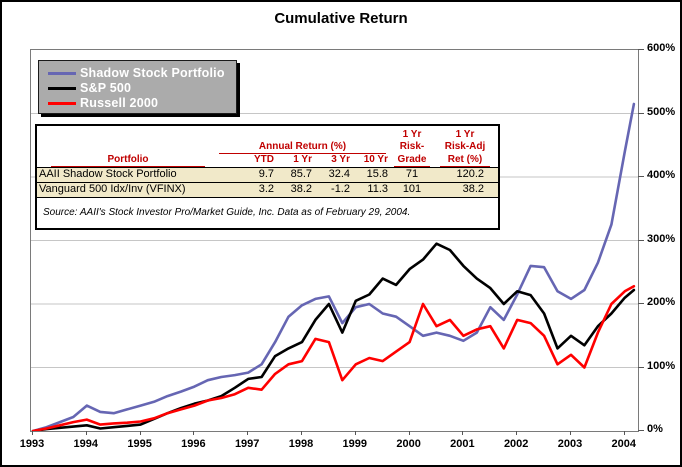 This screenshot has height=467, width=682. What do you see at coordinates (301, 444) in the screenshot?
I see `x-axis-tick-label: 1998` at bounding box center [301, 444].